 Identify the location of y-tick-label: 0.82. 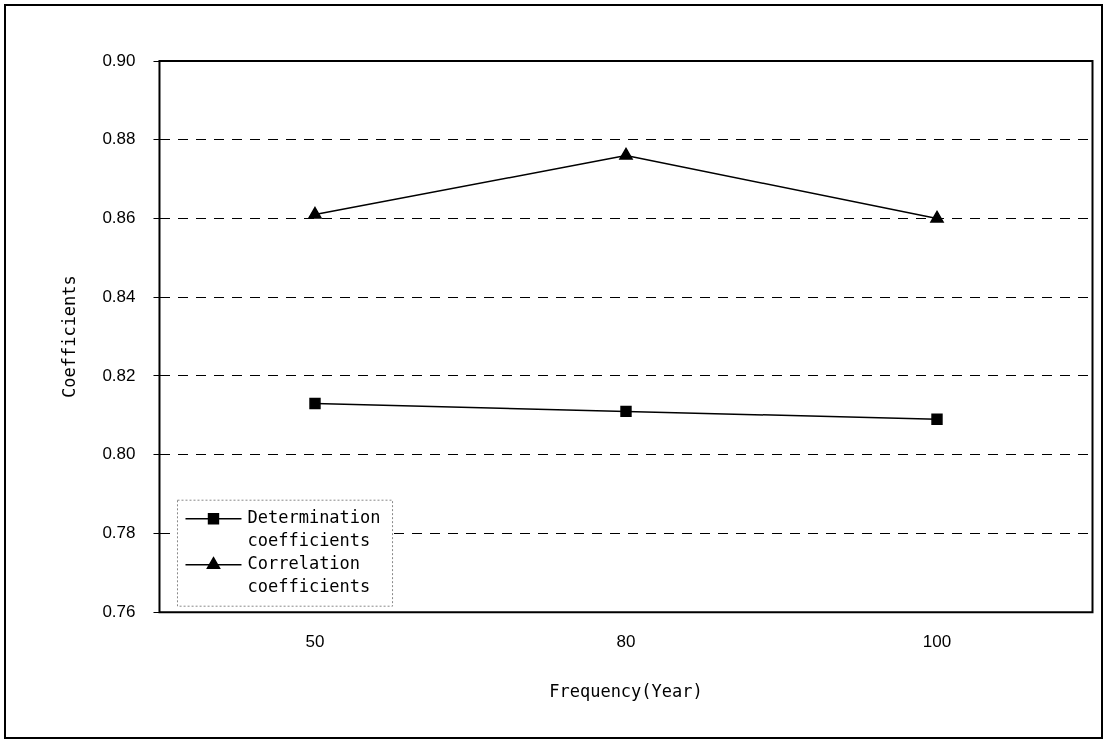
(119, 375).